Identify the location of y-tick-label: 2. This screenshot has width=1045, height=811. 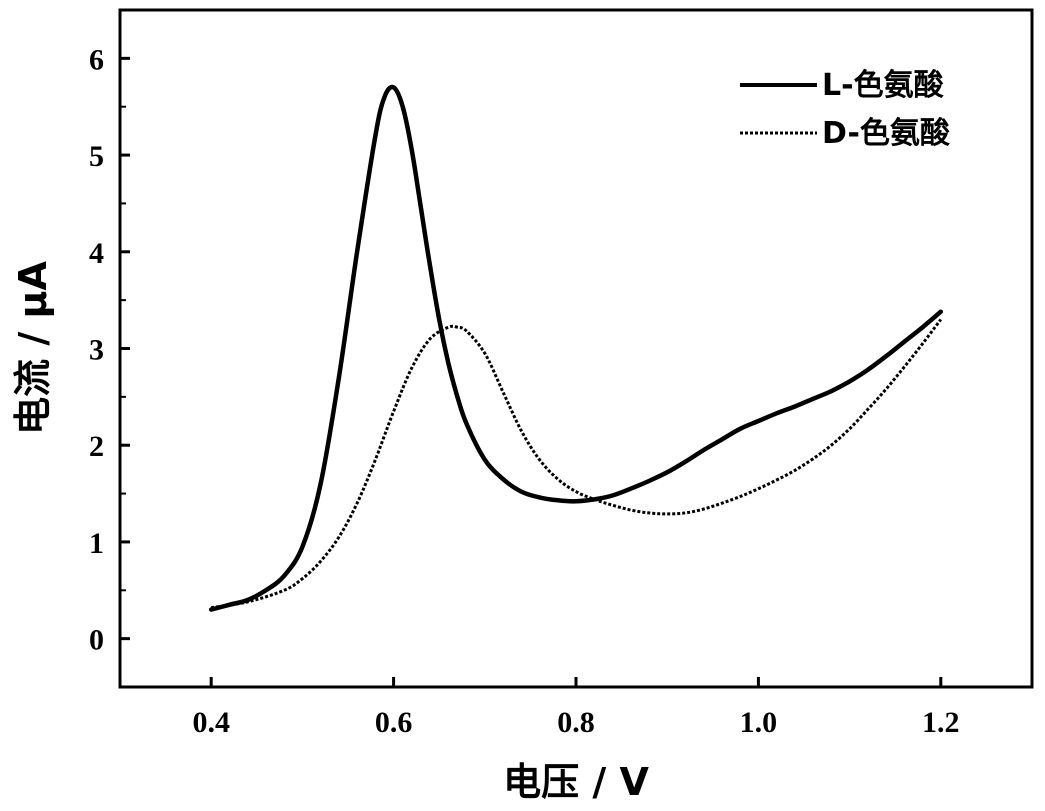
(96, 446).